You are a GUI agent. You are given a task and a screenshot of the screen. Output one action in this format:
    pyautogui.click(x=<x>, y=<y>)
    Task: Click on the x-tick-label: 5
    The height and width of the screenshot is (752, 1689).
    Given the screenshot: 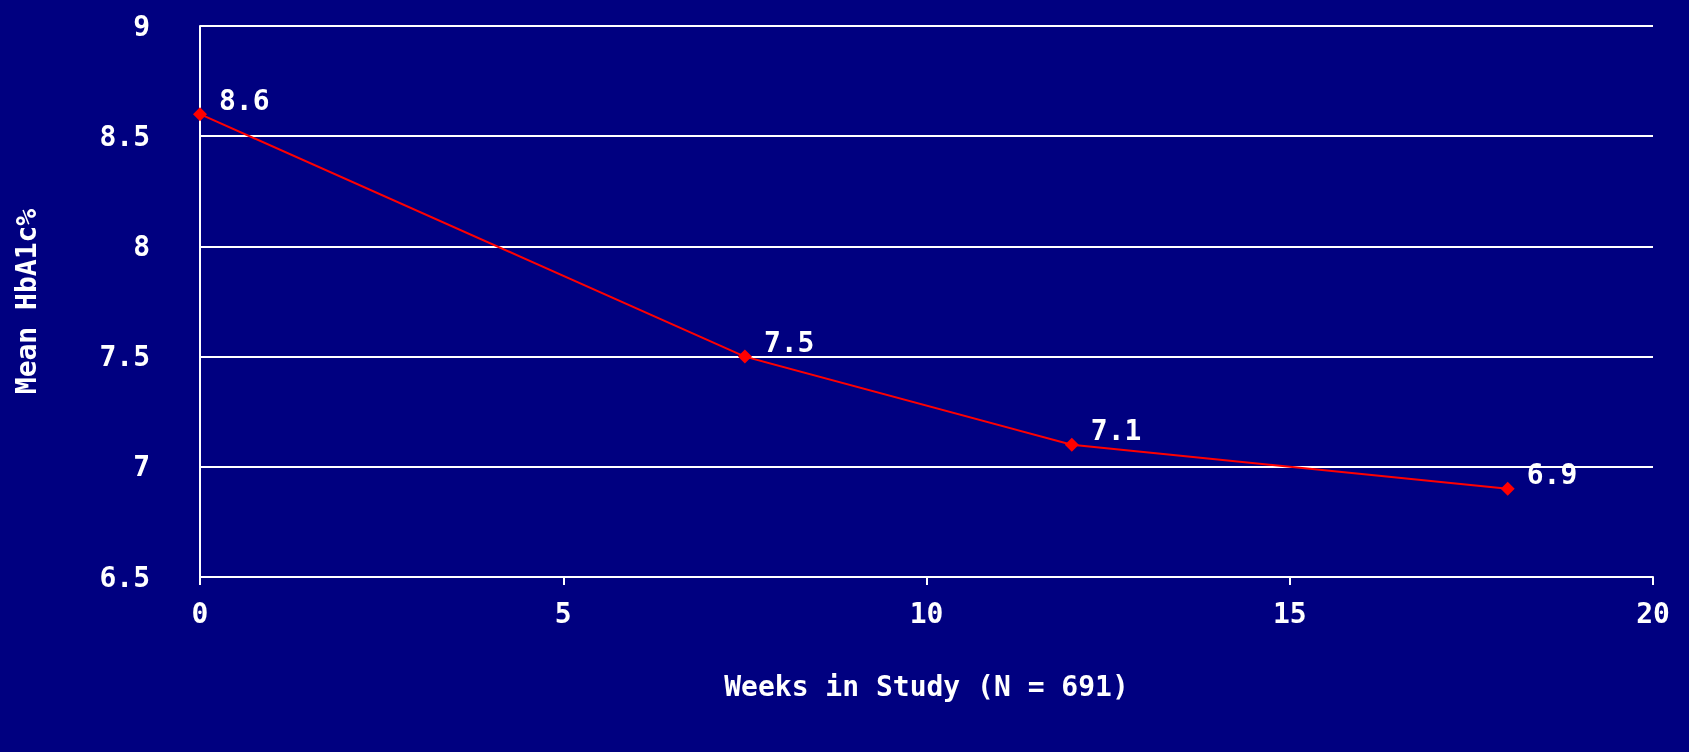 What is the action you would take?
    pyautogui.click(x=563, y=613)
    